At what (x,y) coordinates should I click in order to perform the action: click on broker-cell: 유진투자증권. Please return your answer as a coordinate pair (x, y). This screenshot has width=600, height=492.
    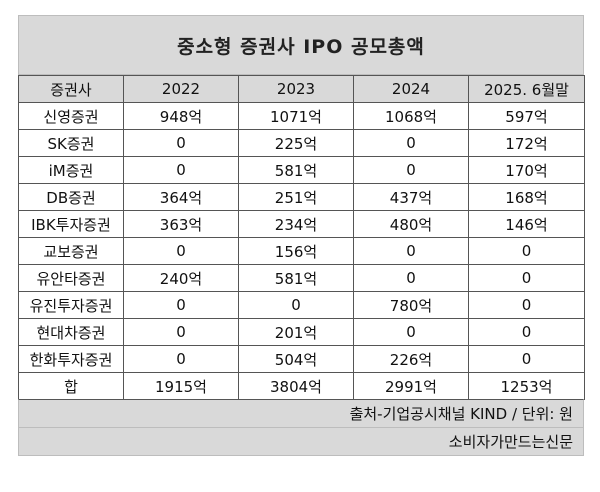
    Looking at the image, I should click on (71, 305).